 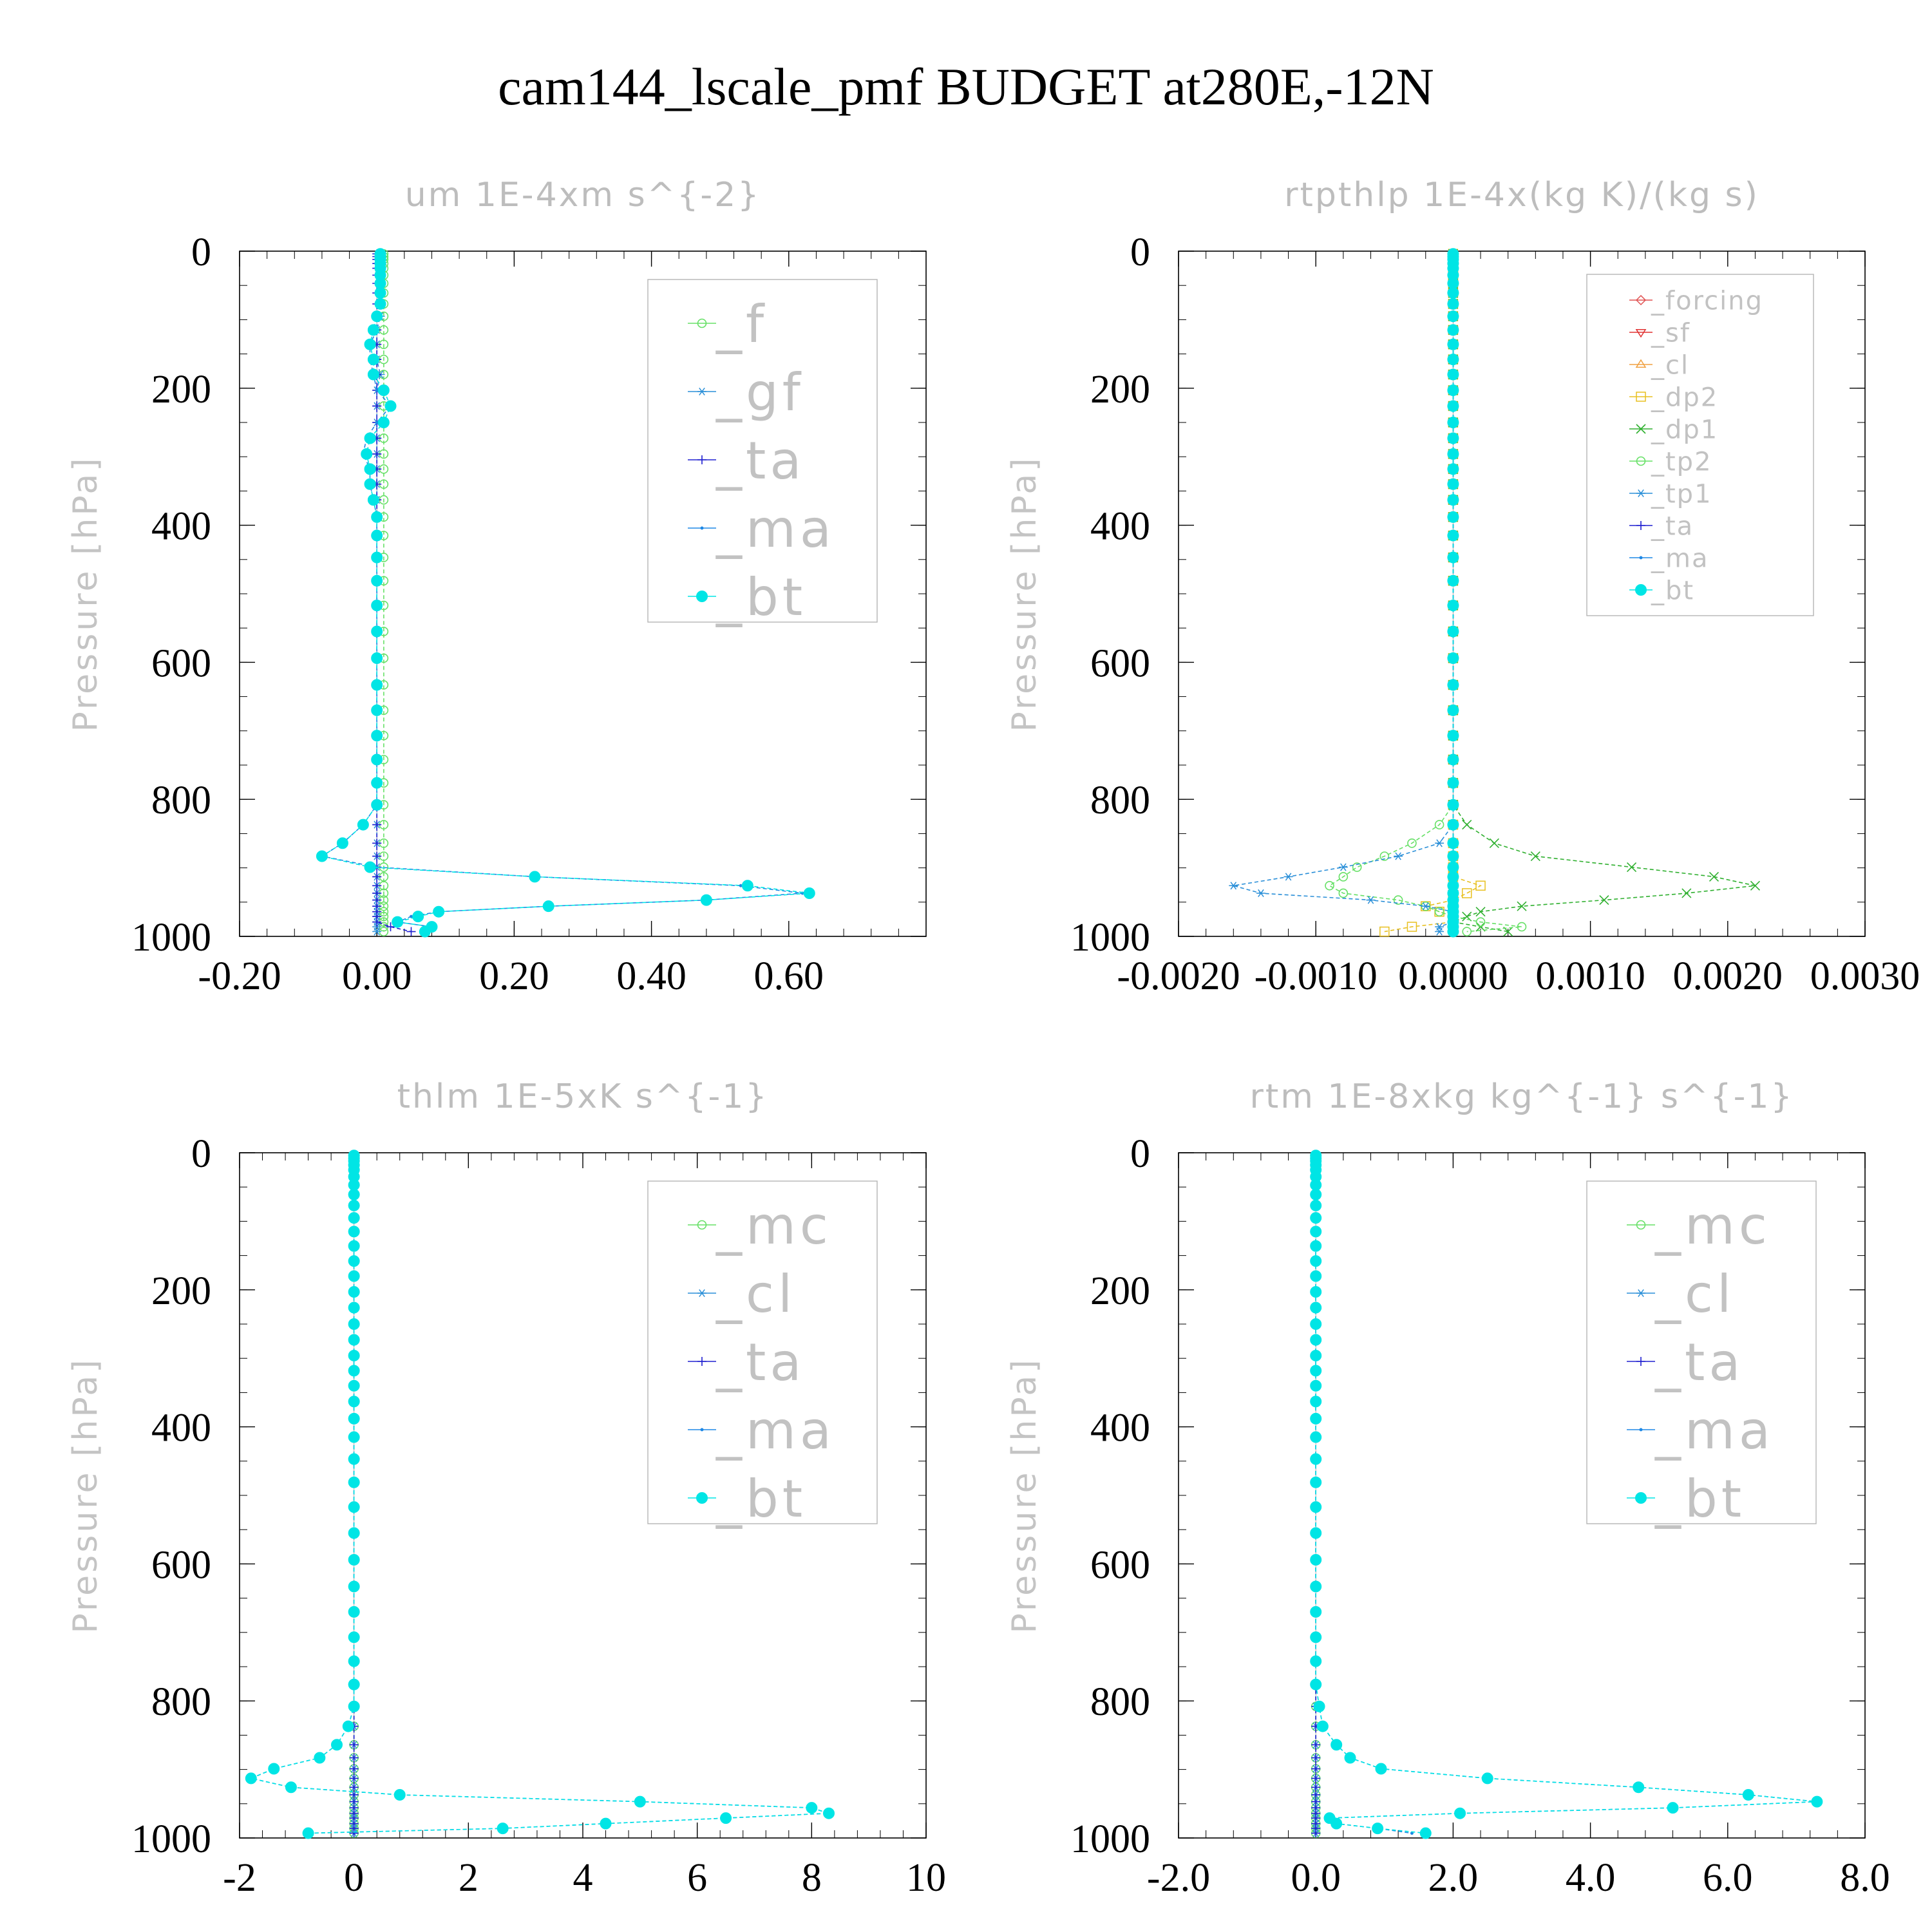 What do you see at coordinates (1865, 1878) in the screenshot?
I see `x-tick-label: 8.0` at bounding box center [1865, 1878].